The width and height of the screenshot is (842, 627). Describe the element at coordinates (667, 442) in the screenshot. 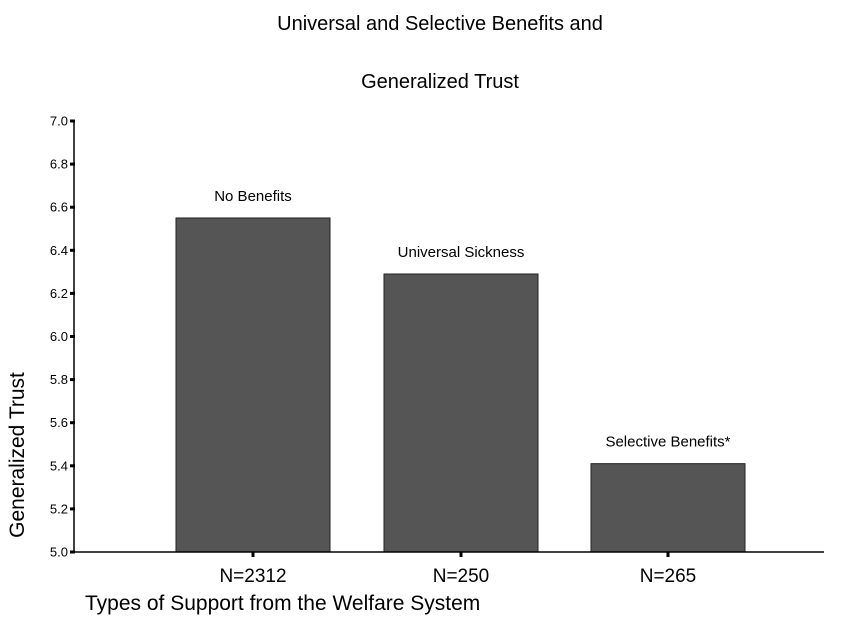

I see `bar-category-label: Selective Benefits*` at that location.